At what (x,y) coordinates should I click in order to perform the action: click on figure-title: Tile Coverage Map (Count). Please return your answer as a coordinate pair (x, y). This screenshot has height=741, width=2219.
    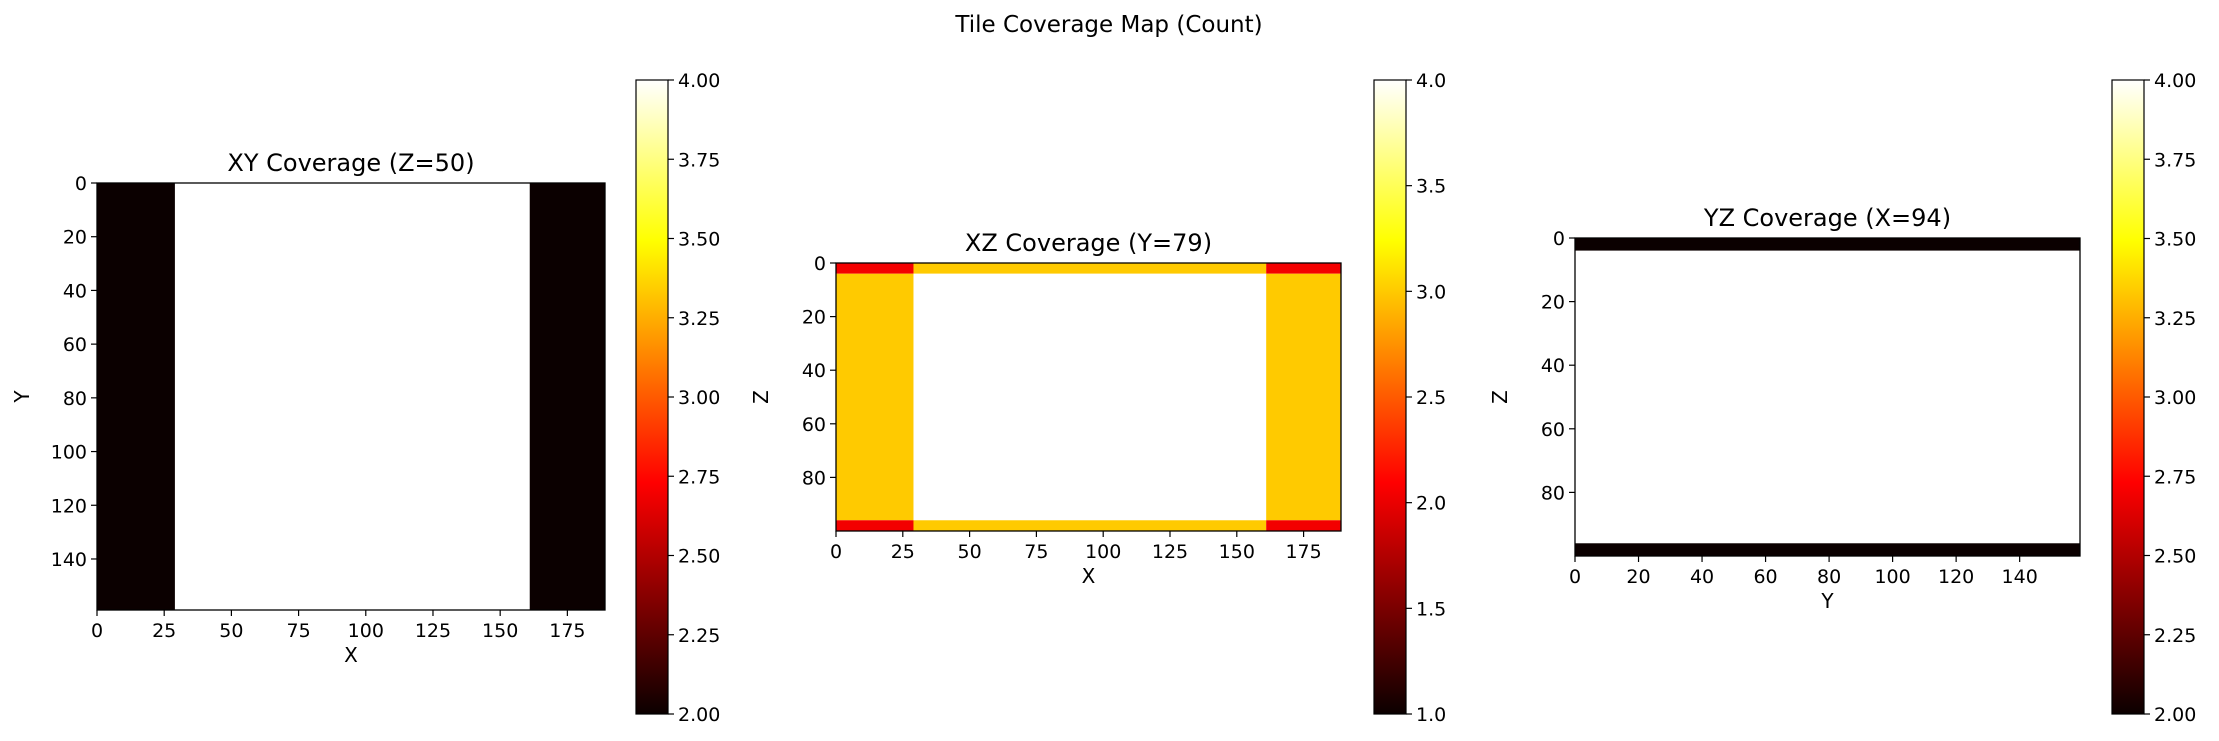
    Looking at the image, I should click on (1108, 25).